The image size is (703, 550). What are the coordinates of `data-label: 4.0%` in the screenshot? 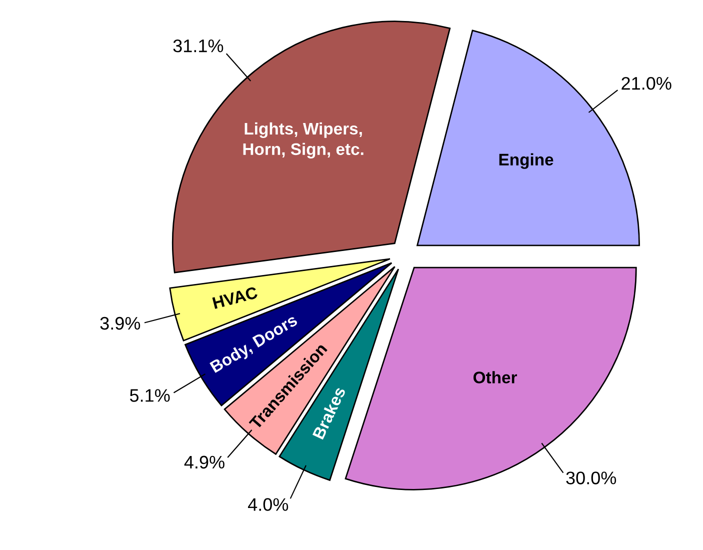 It's located at (268, 504).